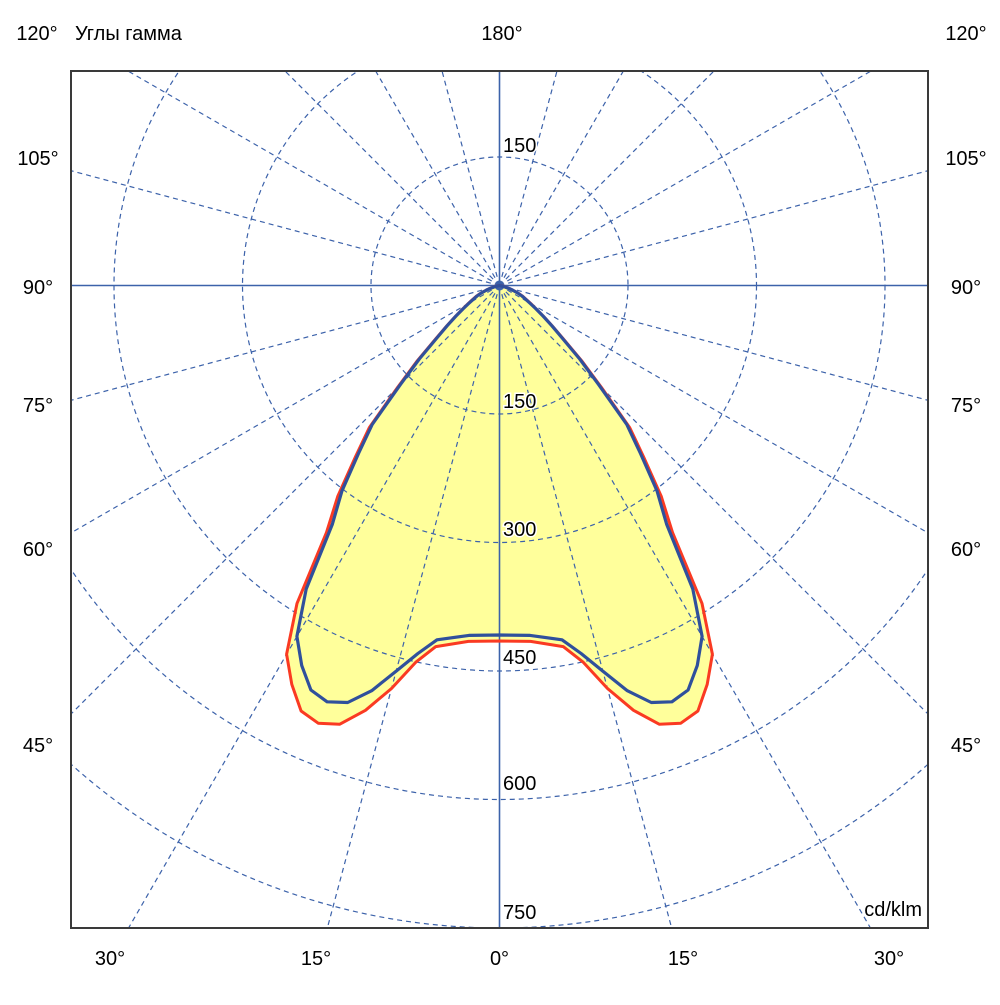  I want to click on gamma-label-right-60: 60°, so click(966, 550).